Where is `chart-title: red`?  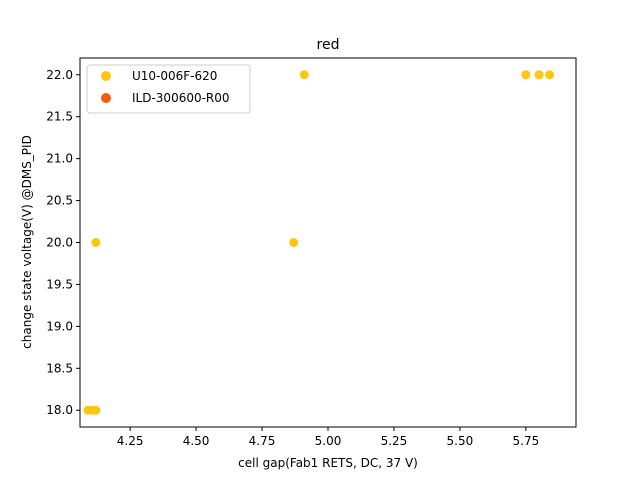 chart-title: red is located at coordinates (328, 45).